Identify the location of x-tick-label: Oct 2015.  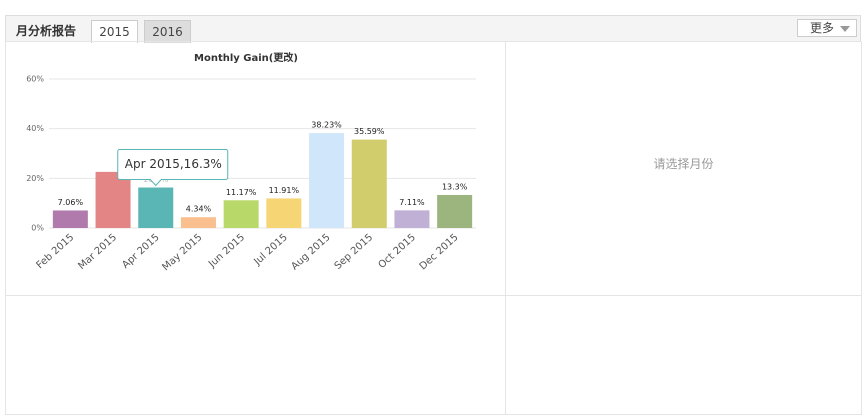
(396, 251).